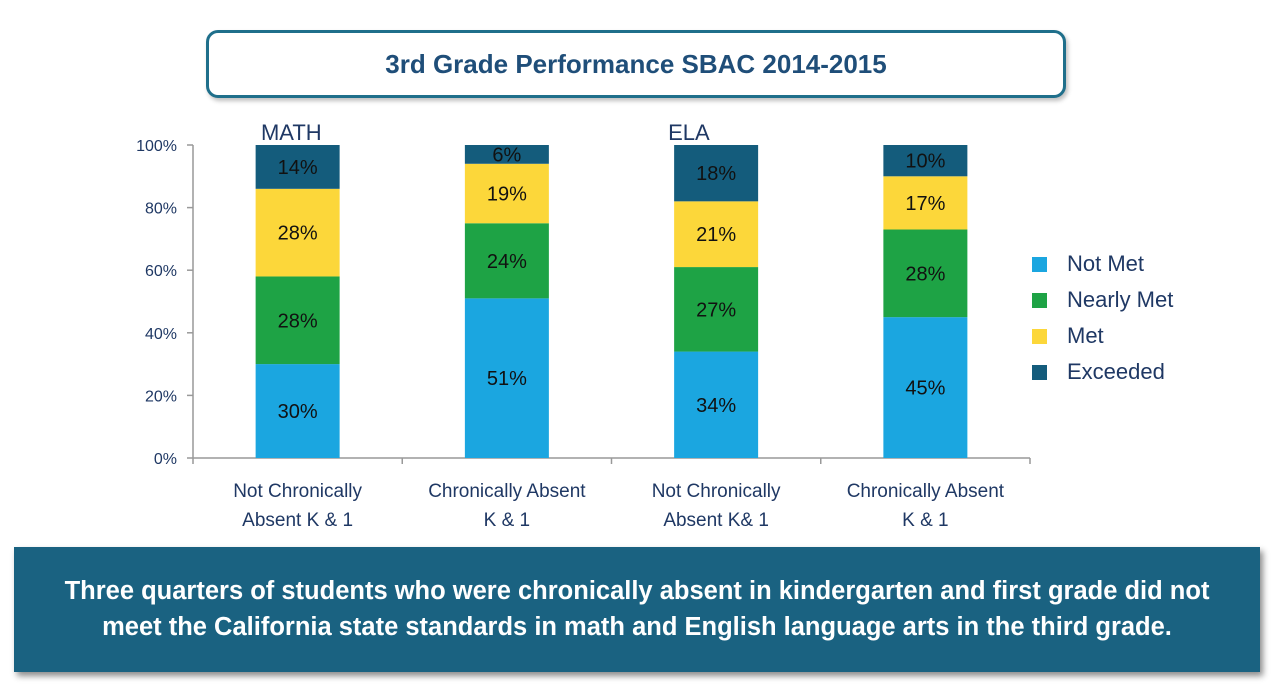 Image resolution: width=1280 pixels, height=696 pixels. I want to click on data-label: 51%, so click(507, 379).